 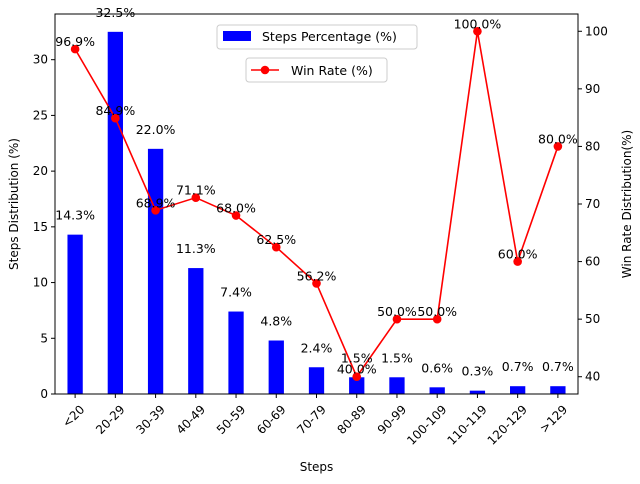 What do you see at coordinates (466, 424) in the screenshot?
I see `x-tick-label: 110-119` at bounding box center [466, 424].